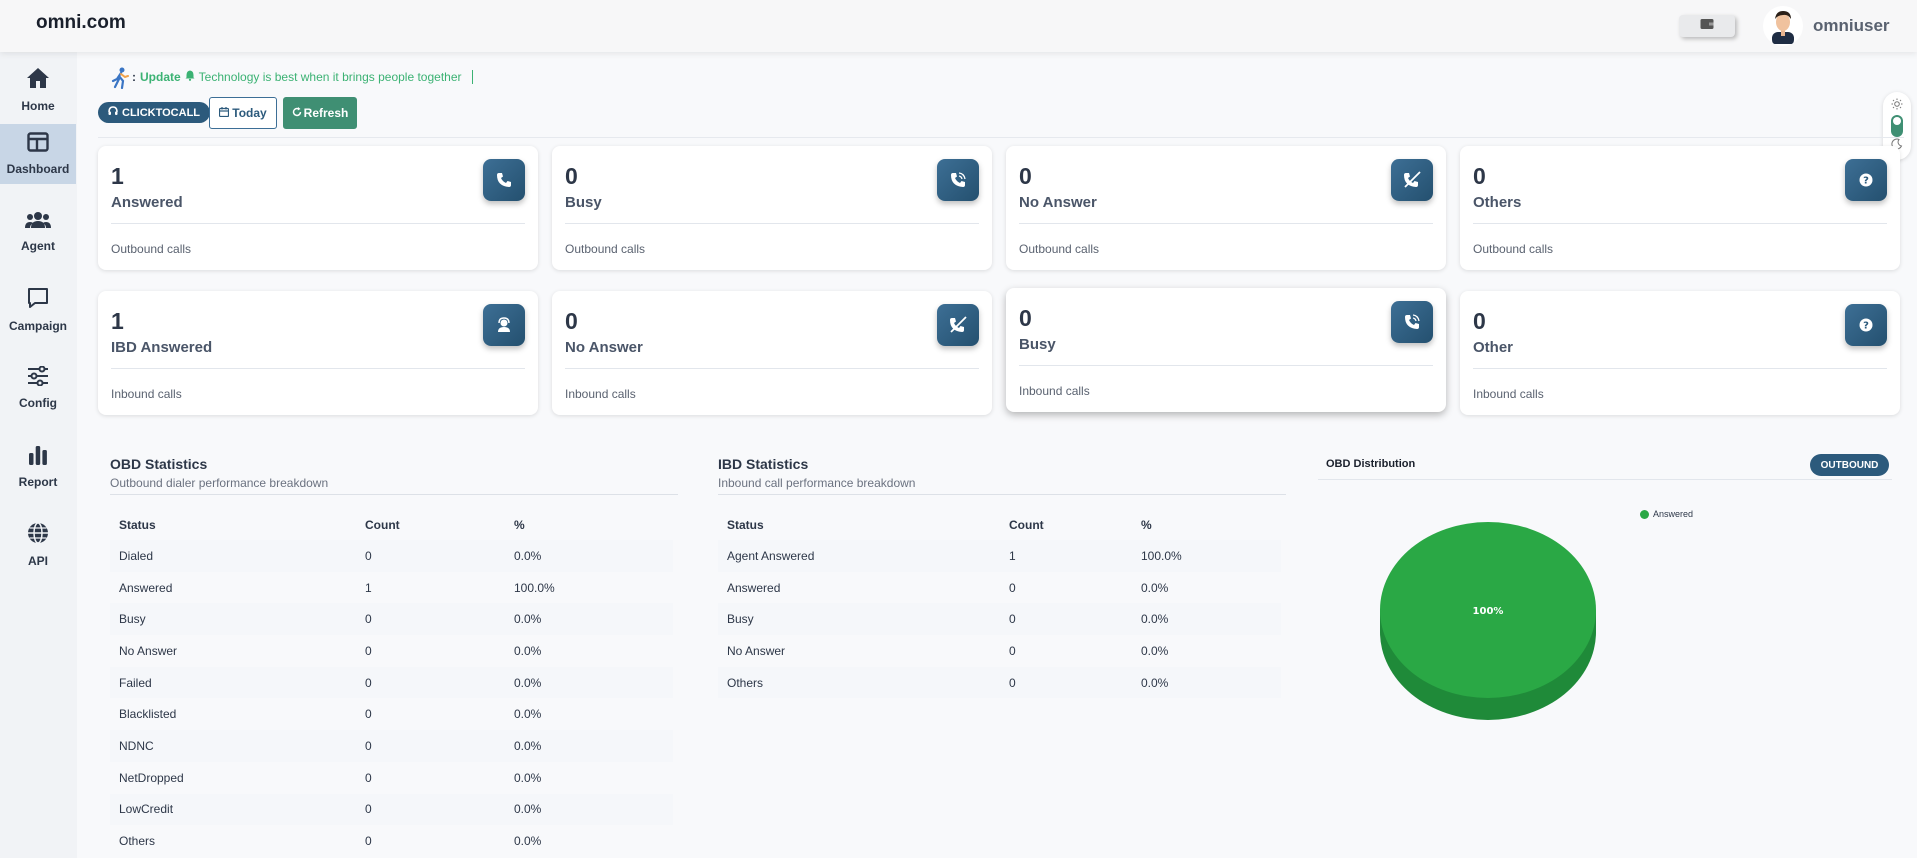  Describe the element at coordinates (117, 321) in the screenshot. I see `card-value: 1` at that location.